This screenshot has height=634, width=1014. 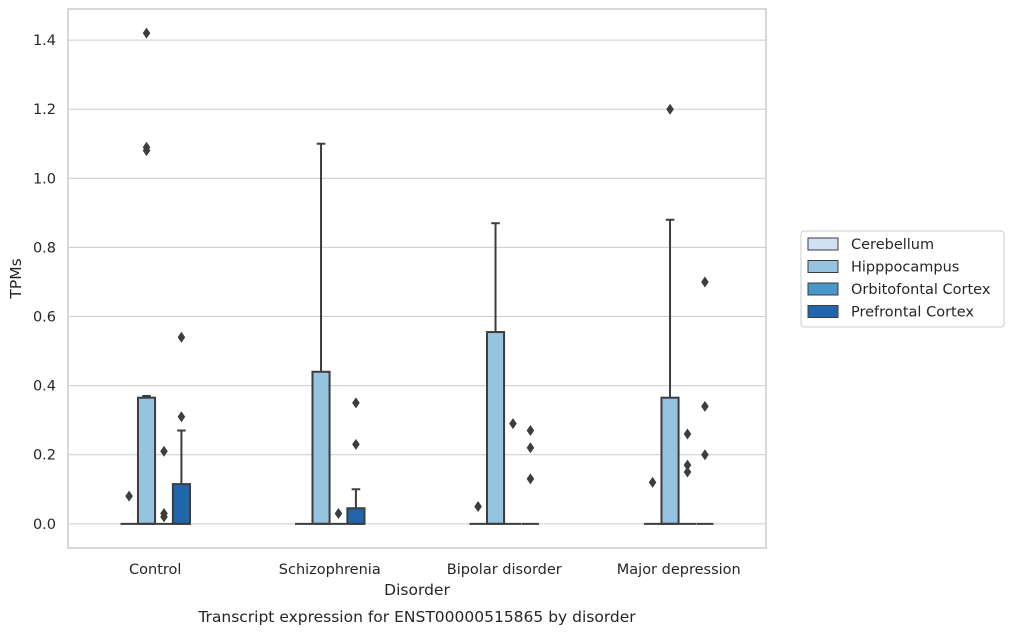 I want to click on y-tick-label: 0.8, so click(x=44, y=248).